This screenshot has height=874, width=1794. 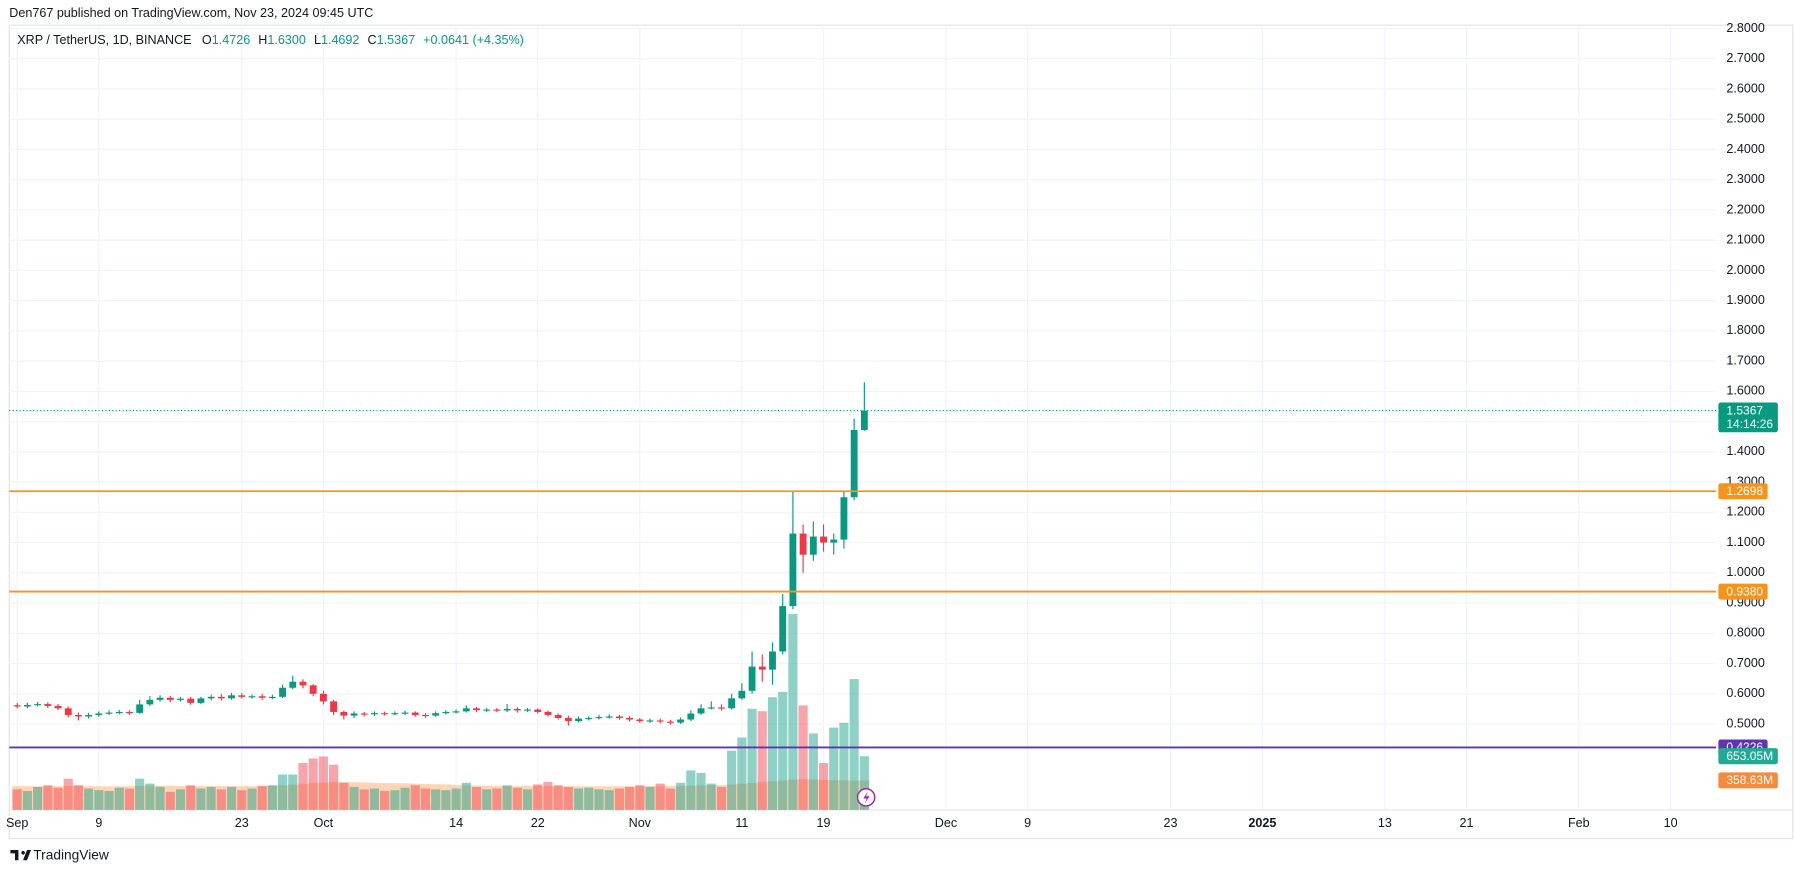 I want to click on x-tick-label: Feb, so click(x=1579, y=823).